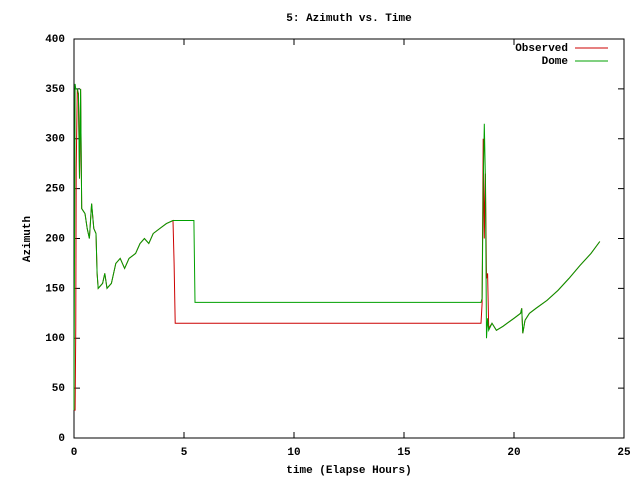 Image resolution: width=640 pixels, height=480 pixels. Describe the element at coordinates (513, 453) in the screenshot. I see `x-tick-label: 20` at that location.